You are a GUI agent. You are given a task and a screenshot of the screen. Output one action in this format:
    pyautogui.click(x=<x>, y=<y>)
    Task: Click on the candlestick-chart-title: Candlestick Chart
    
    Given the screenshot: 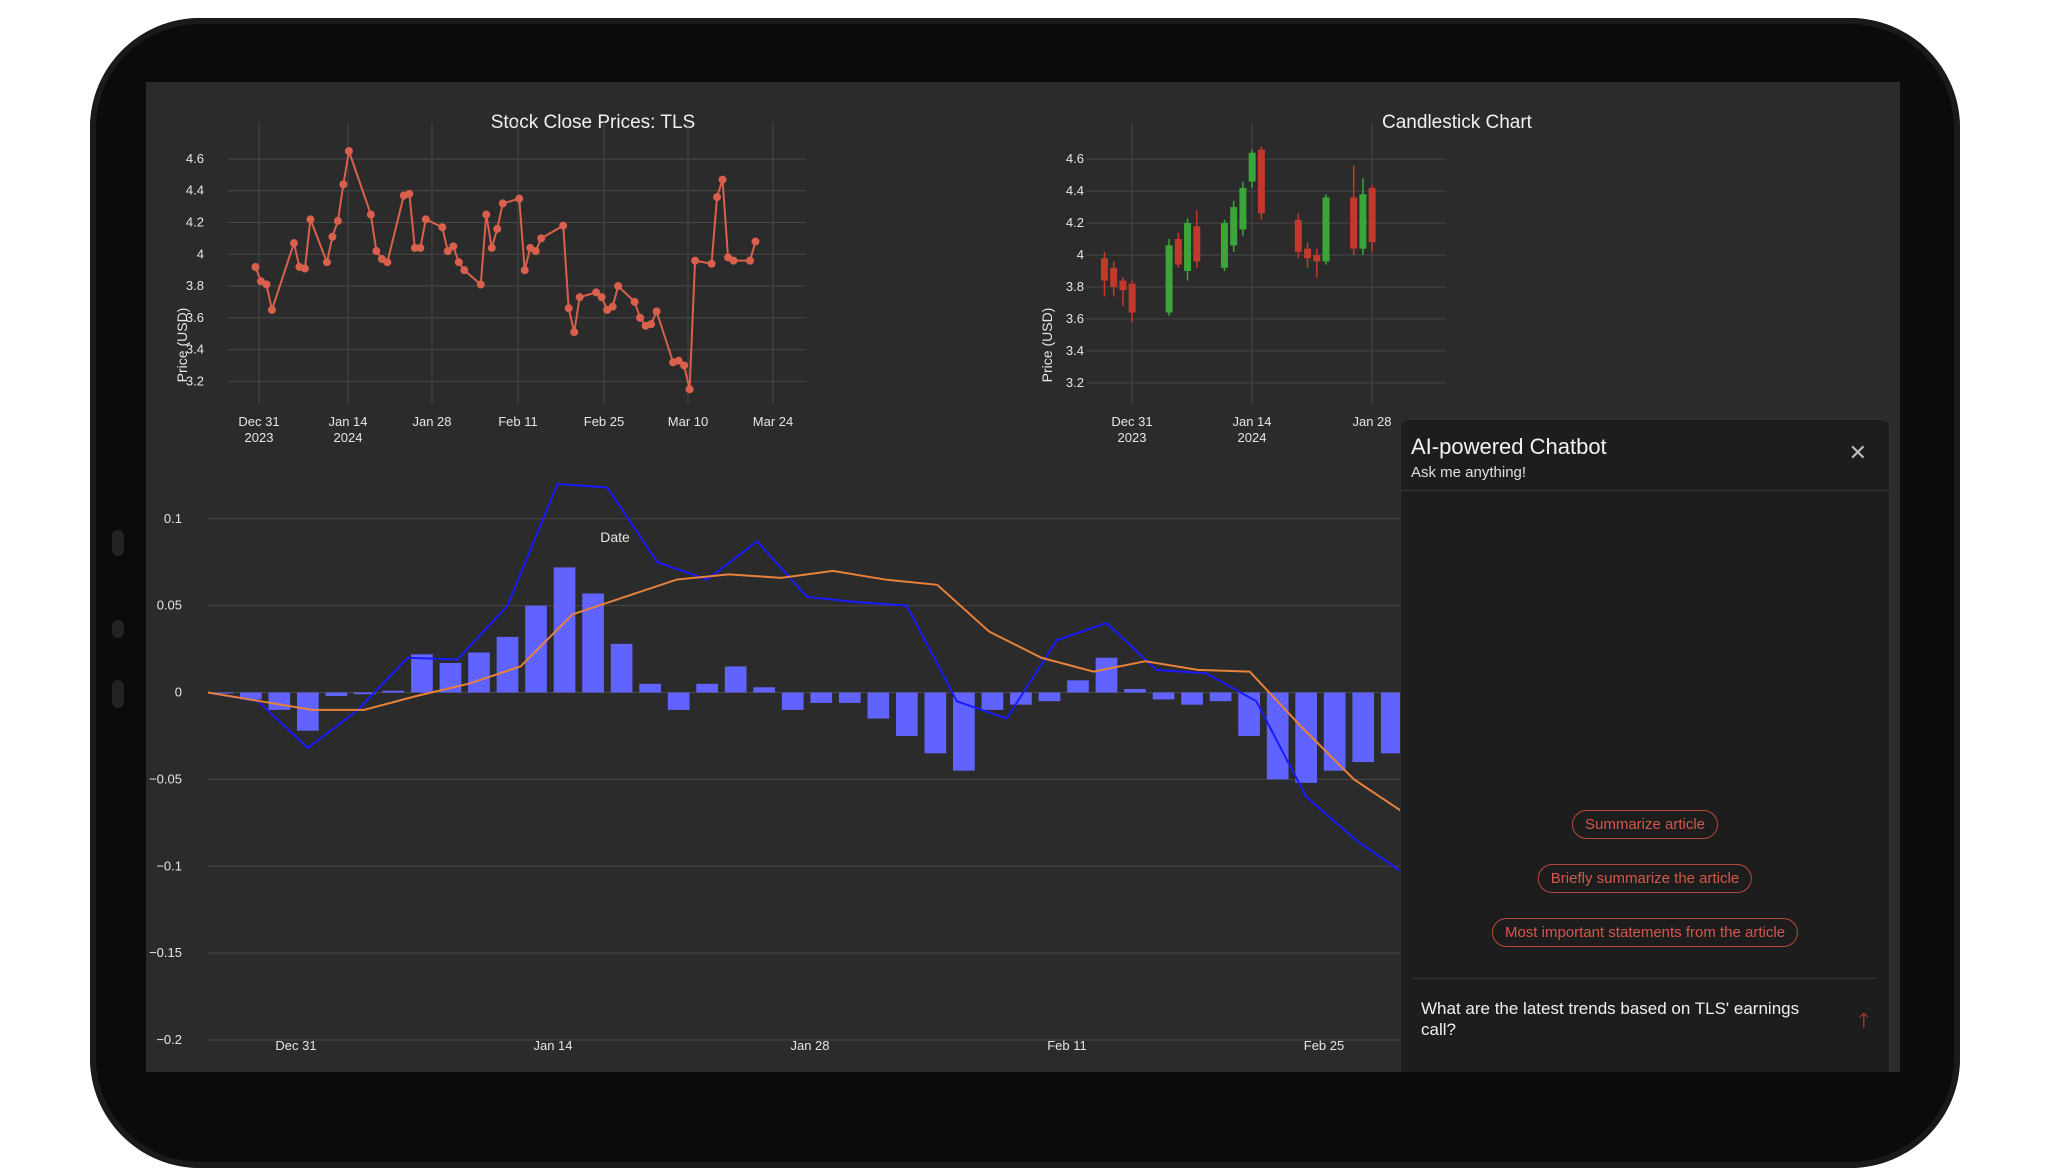 What is the action you would take?
    pyautogui.click(x=1457, y=122)
    